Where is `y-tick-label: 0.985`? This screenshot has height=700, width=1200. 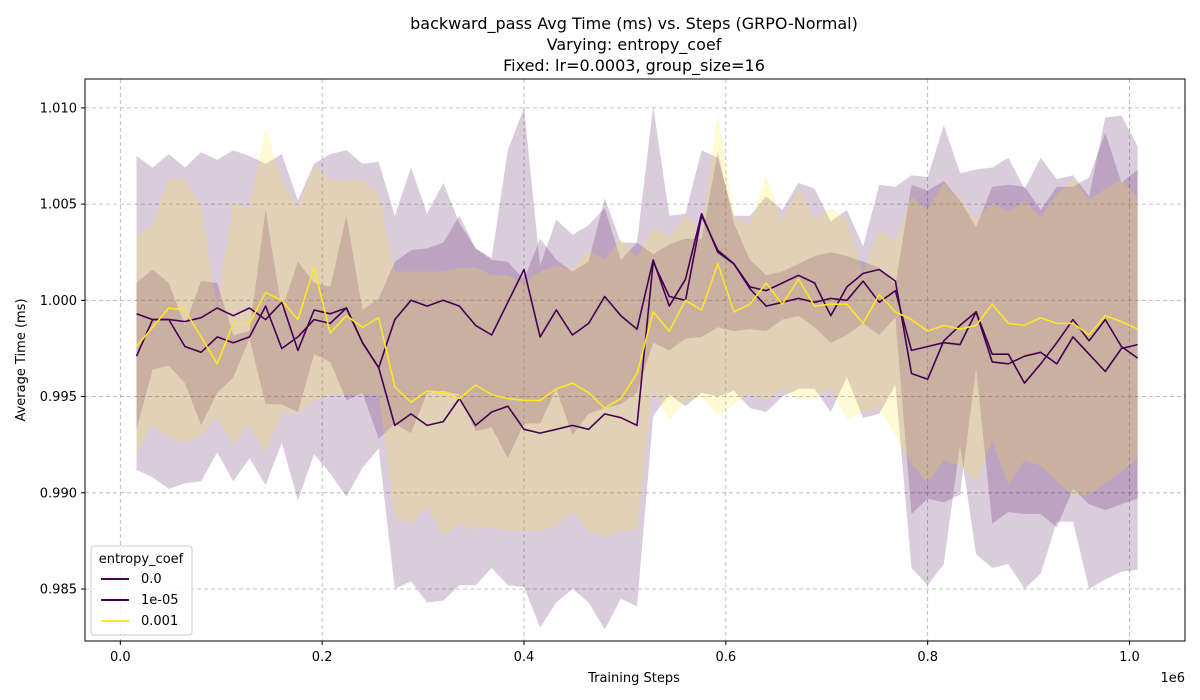 y-tick-label: 0.985 is located at coordinates (58, 590).